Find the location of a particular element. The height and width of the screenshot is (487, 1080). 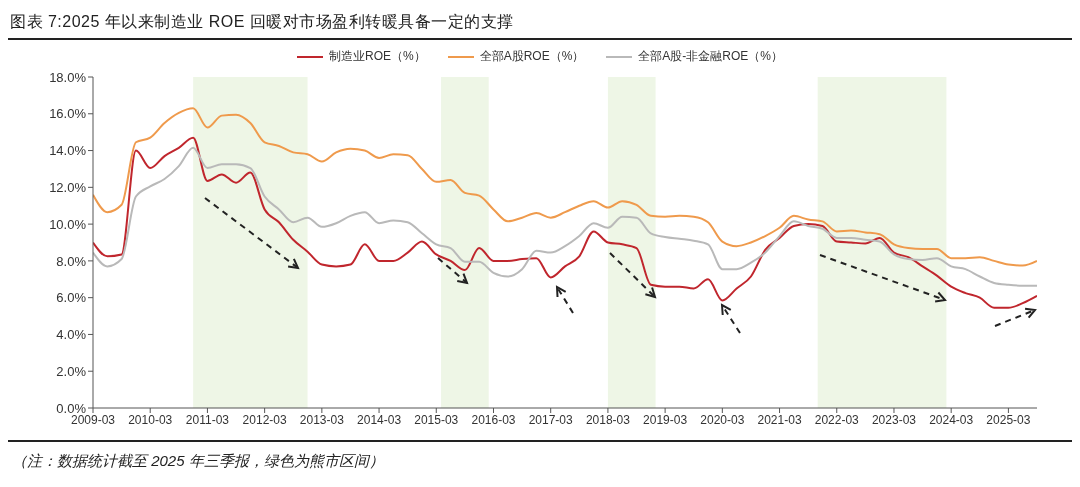

y-tick-label: 10.0% is located at coordinates (68, 224).